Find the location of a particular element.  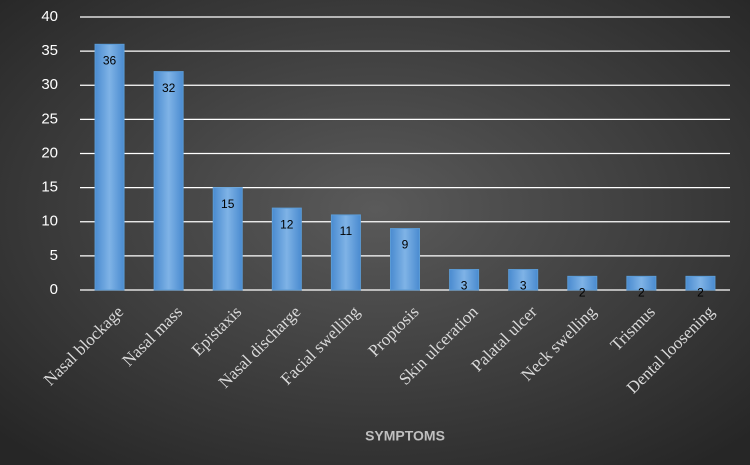

data-label: 9 is located at coordinates (405, 245).